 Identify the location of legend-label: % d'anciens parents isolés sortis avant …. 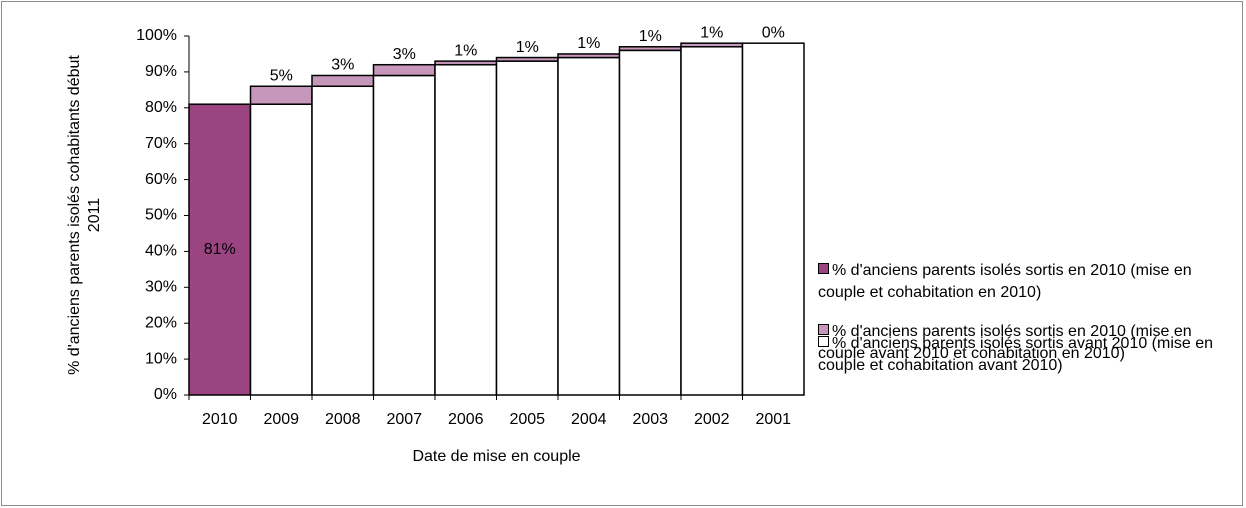
(1016, 354).